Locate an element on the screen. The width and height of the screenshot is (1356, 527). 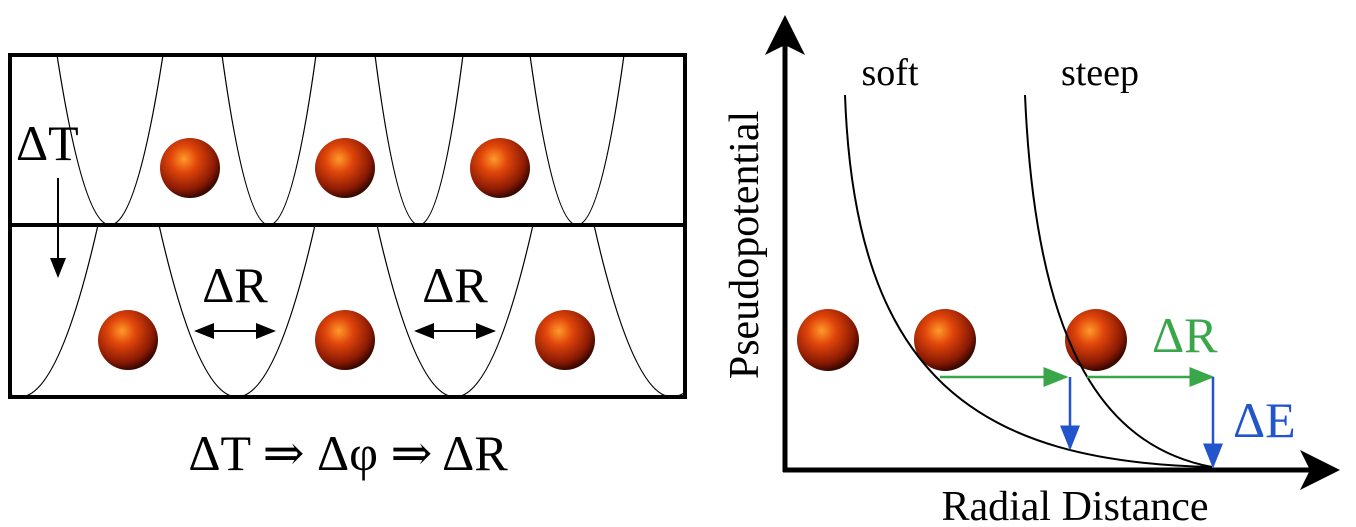
curve-label: steep is located at coordinates (1100, 73).